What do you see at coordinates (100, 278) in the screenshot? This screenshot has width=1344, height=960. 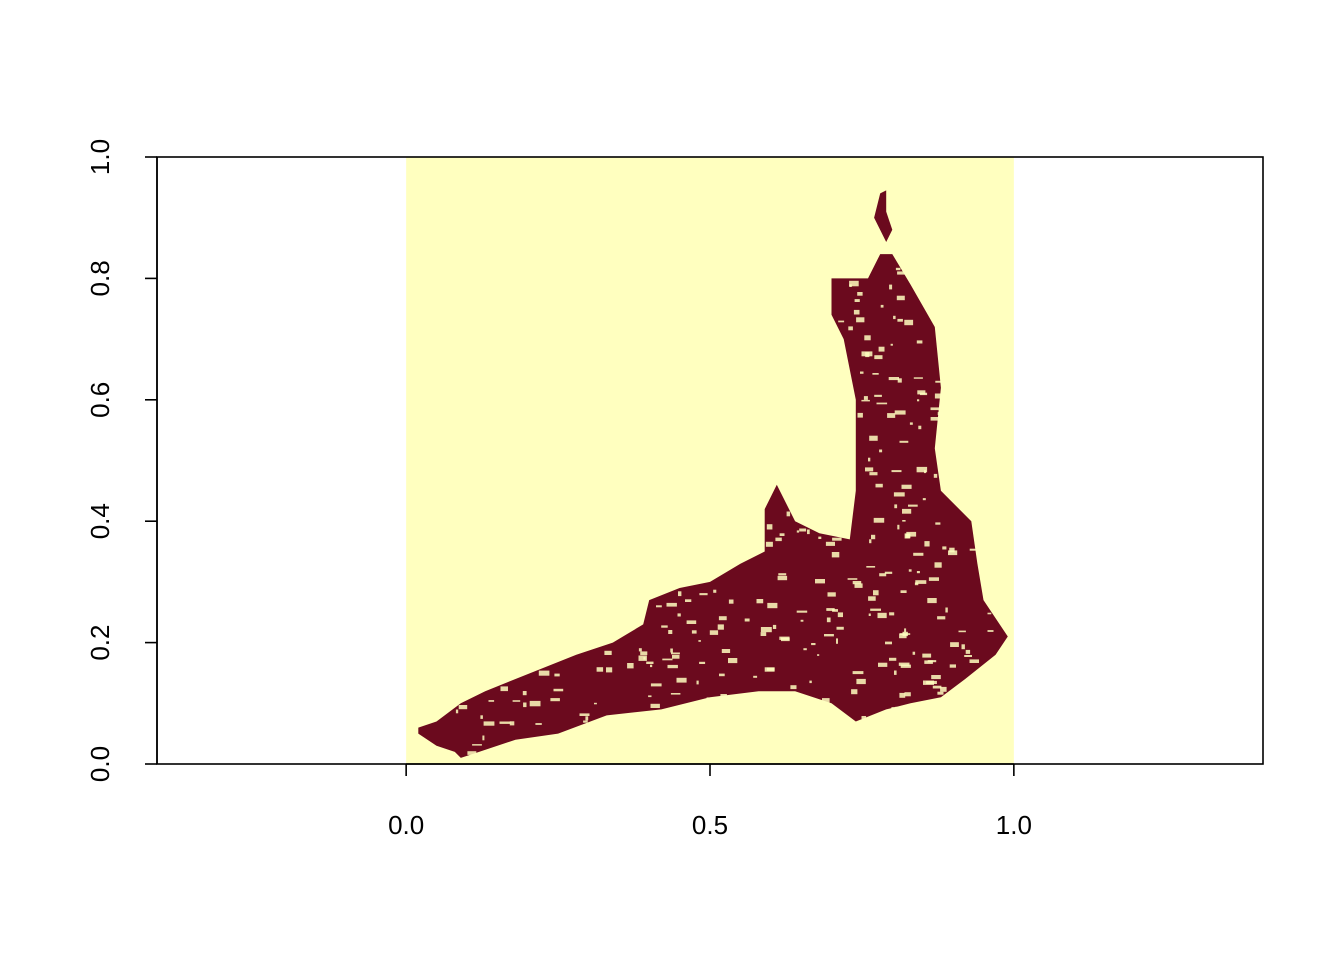 I see `y-tick-label: 0.8` at bounding box center [100, 278].